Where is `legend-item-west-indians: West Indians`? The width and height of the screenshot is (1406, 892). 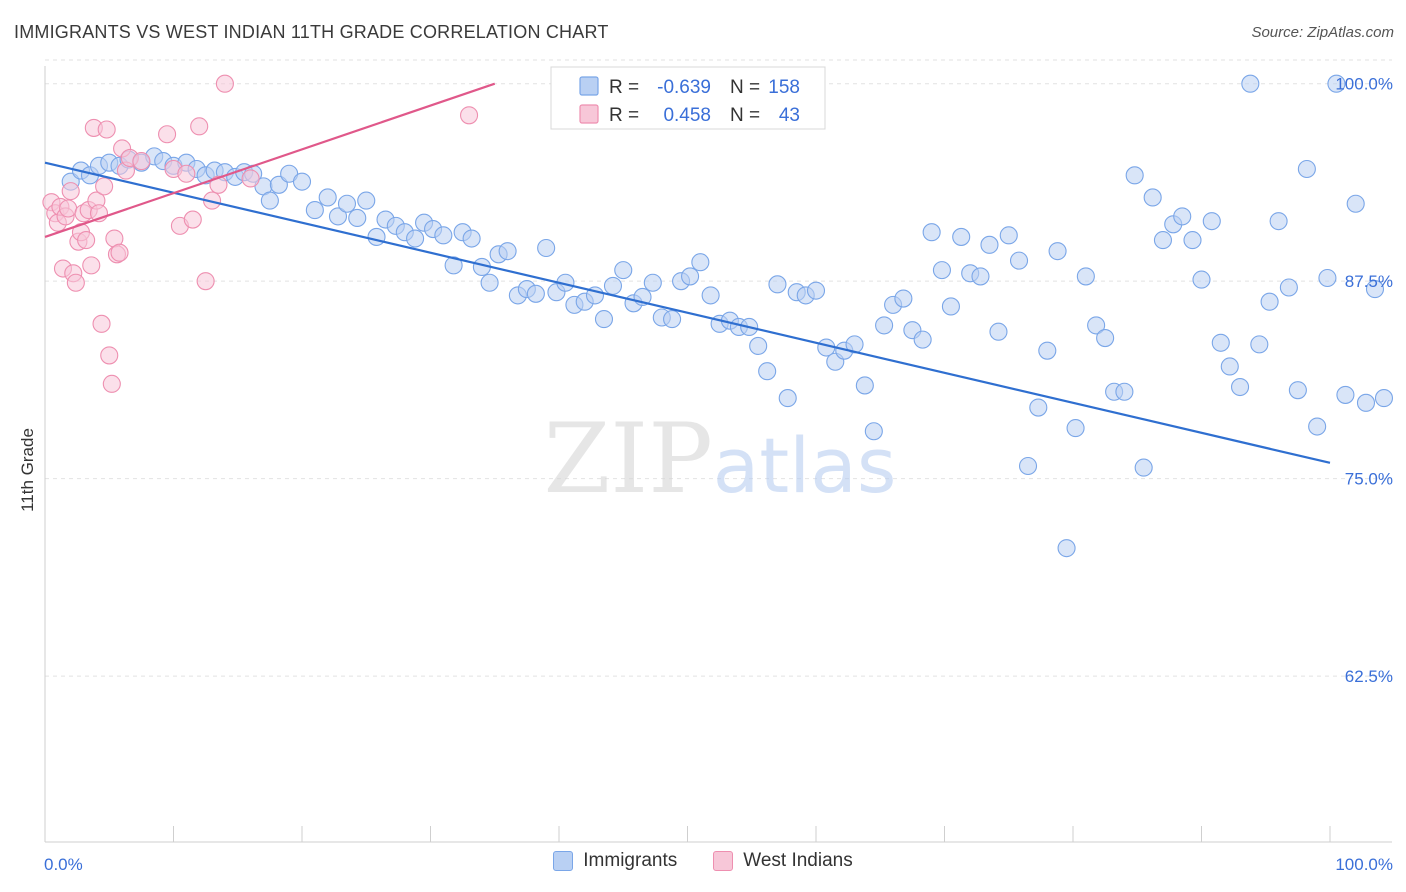
legend-item-west-indians: West Indians is located at coordinates (783, 861).